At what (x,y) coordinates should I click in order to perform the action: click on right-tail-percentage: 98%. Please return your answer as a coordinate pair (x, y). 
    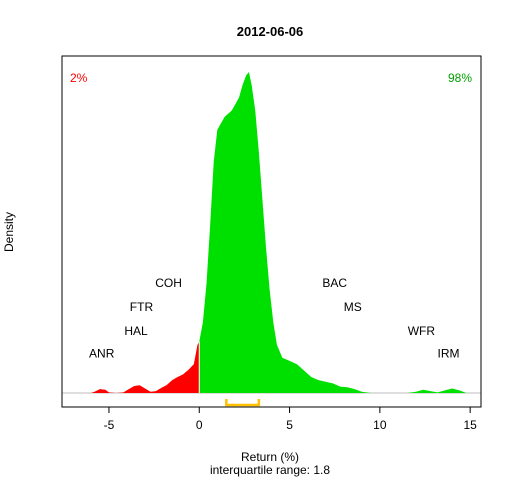
    Looking at the image, I should click on (460, 78).